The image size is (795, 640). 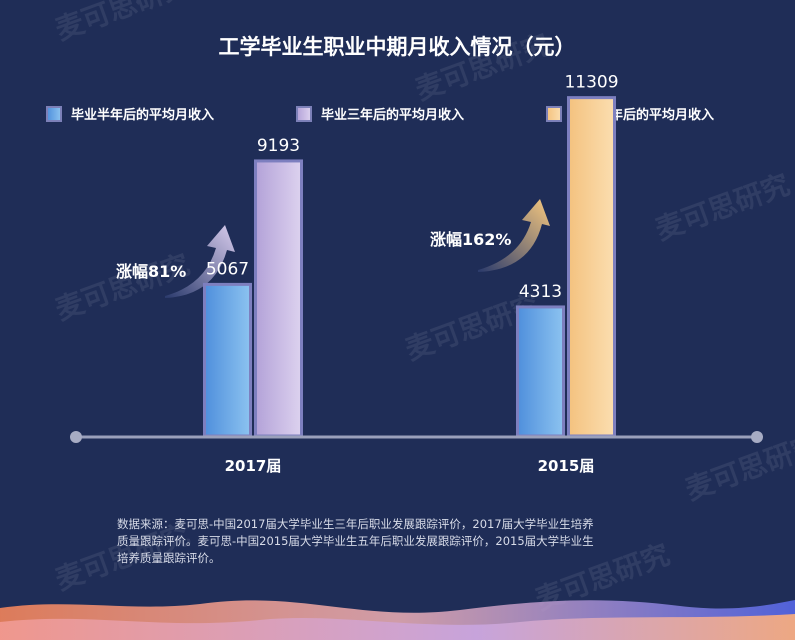 I want to click on bar-2017届-series-0, so click(x=227, y=360).